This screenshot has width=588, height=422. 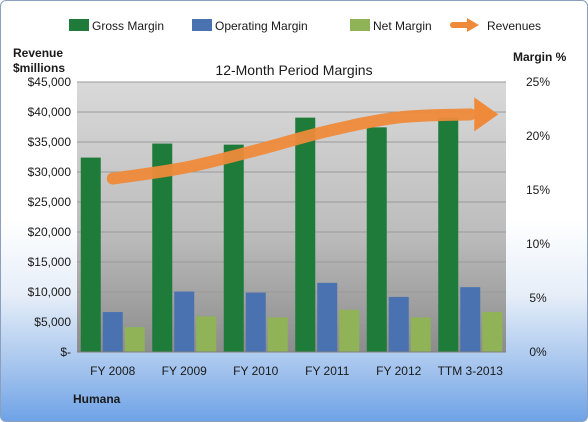 I want to click on category-label: FY 2011, so click(x=327, y=371).